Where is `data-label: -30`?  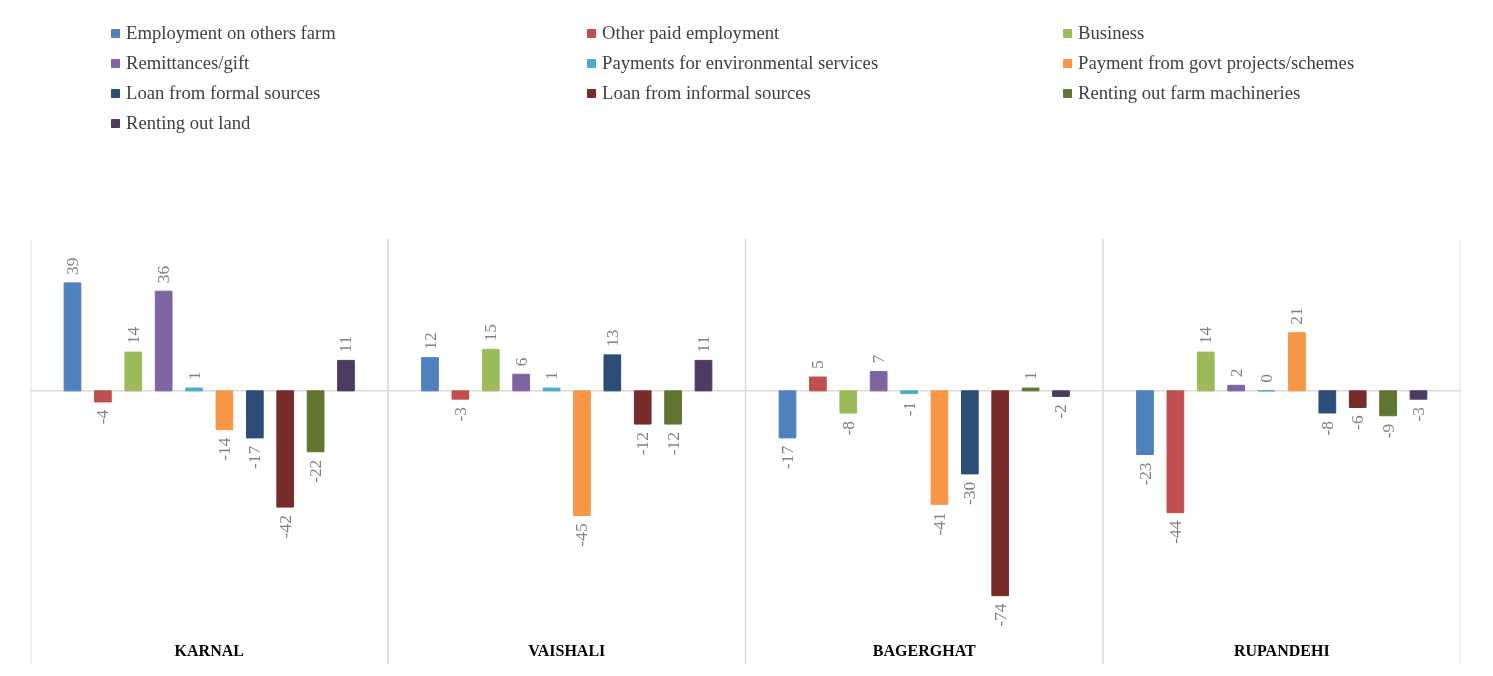
data-label: -30 is located at coordinates (970, 493).